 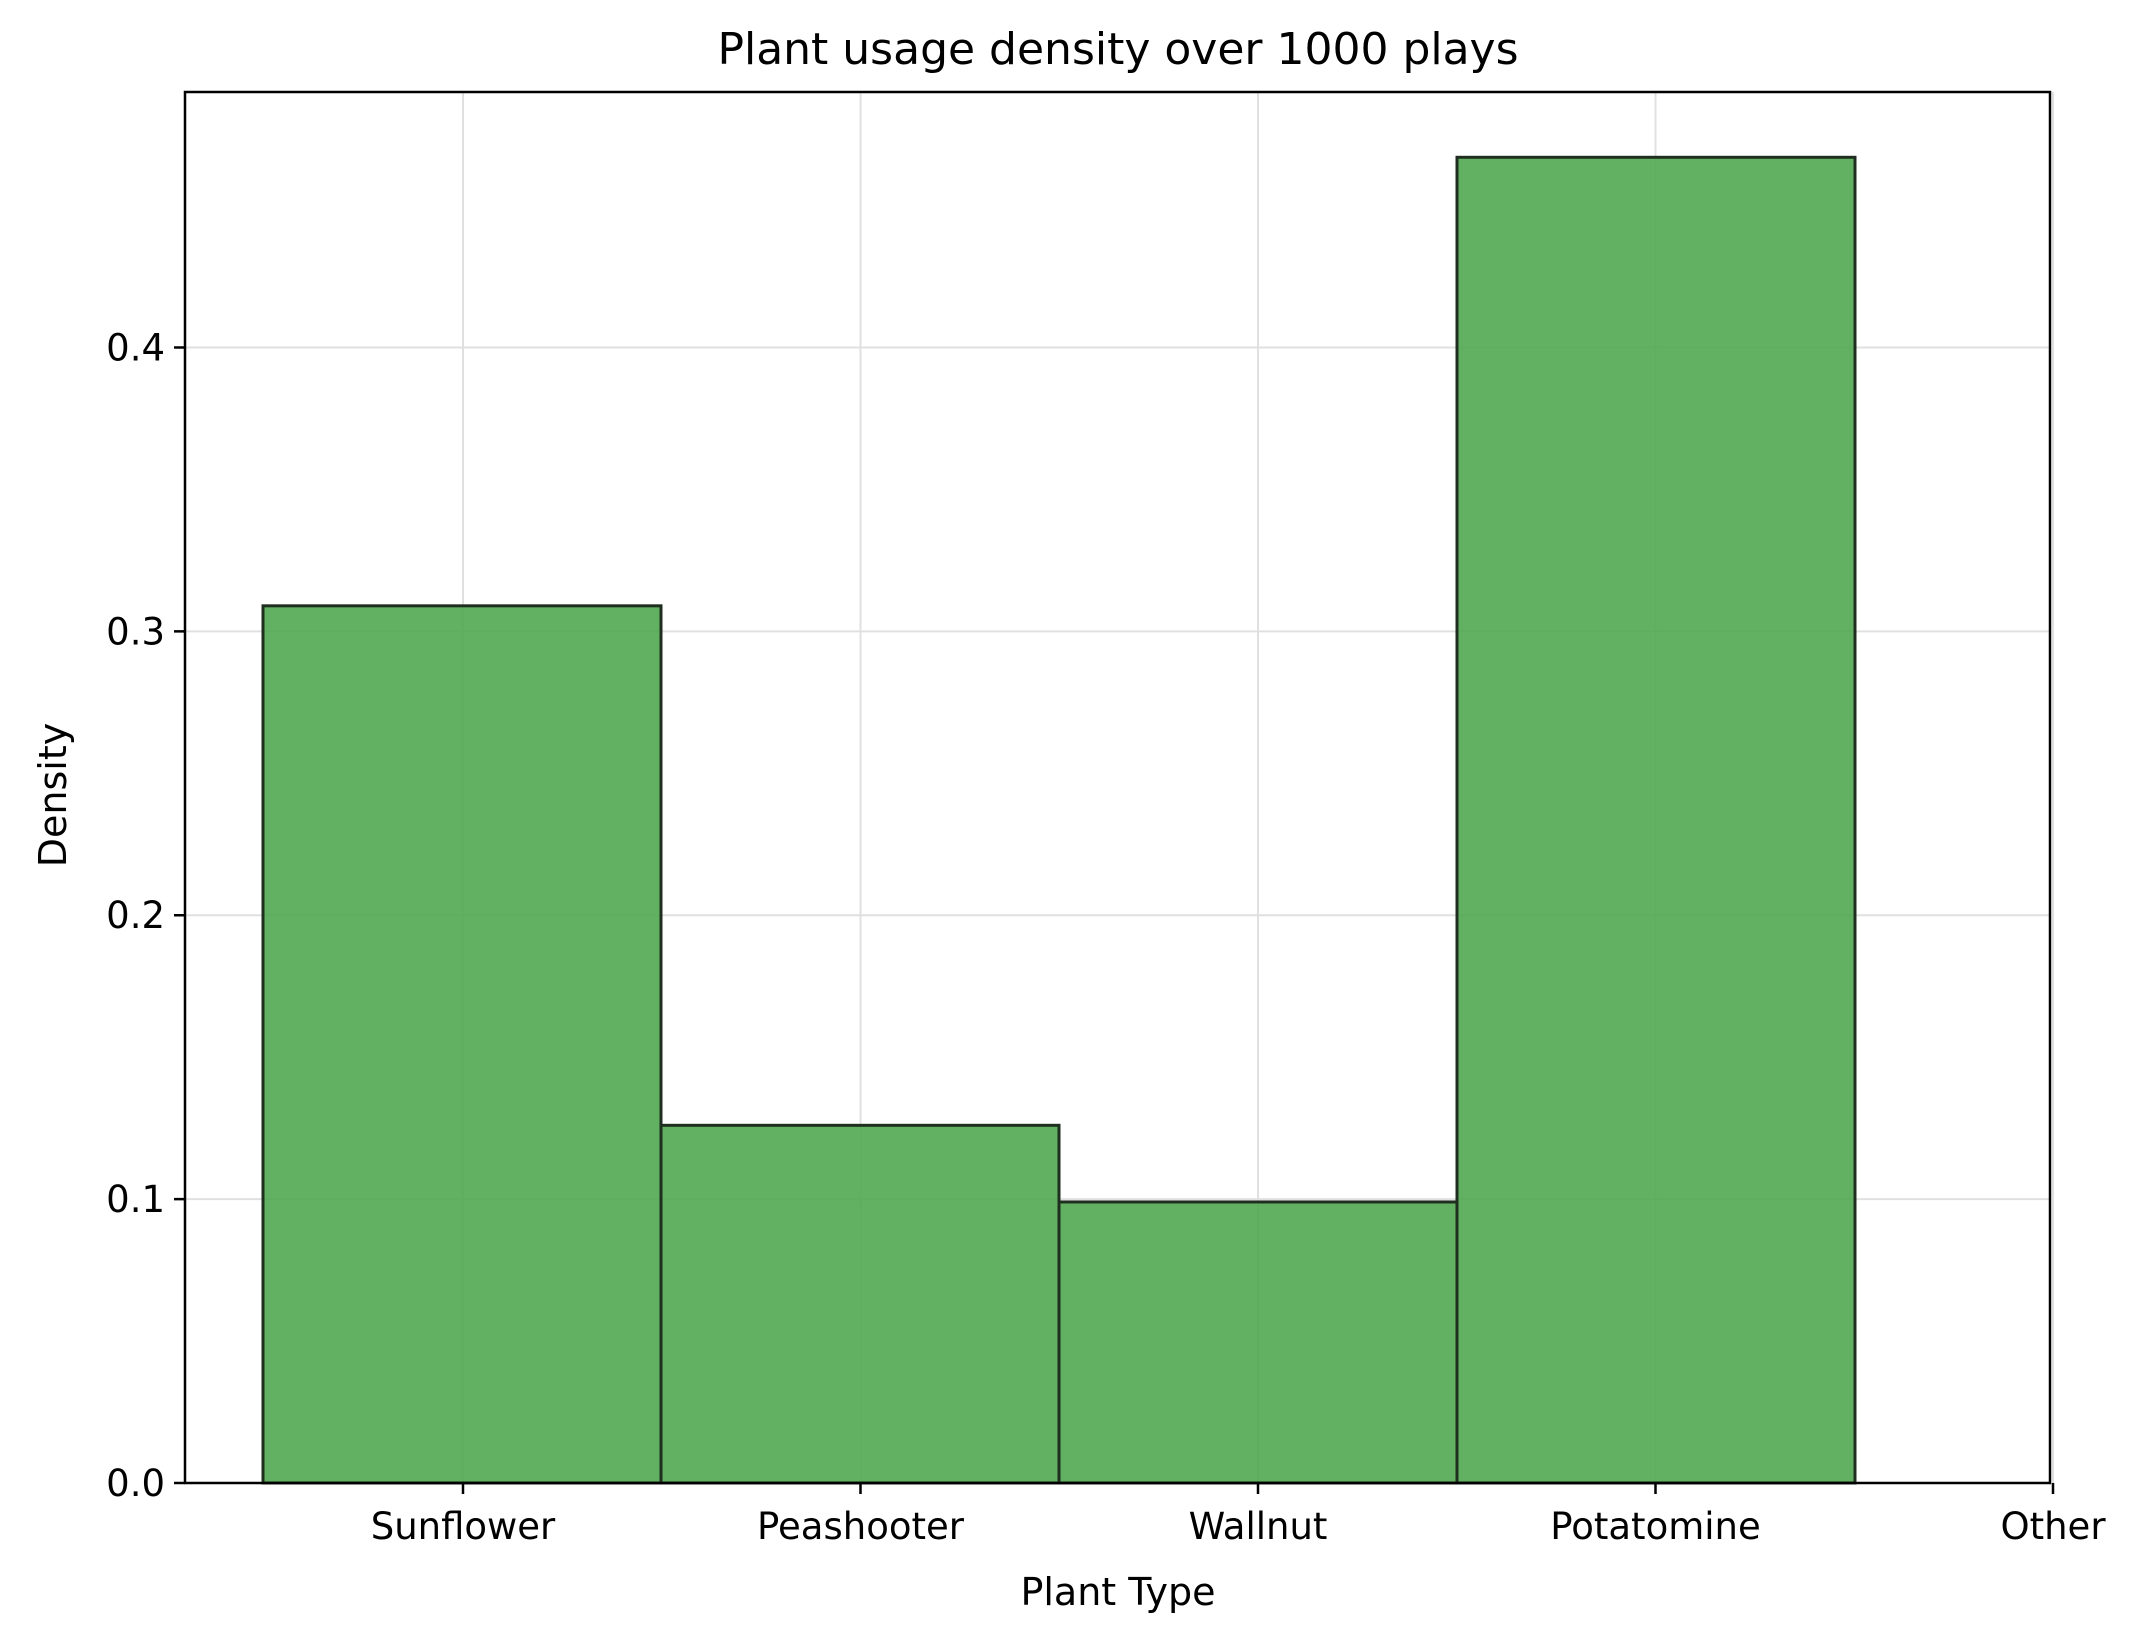 What do you see at coordinates (2053, 1526) in the screenshot?
I see `x-tick-label: Other` at bounding box center [2053, 1526].